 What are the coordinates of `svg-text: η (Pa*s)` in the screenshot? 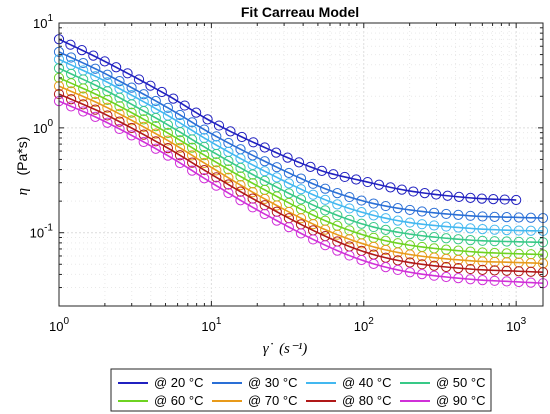 It's located at (22, 166).